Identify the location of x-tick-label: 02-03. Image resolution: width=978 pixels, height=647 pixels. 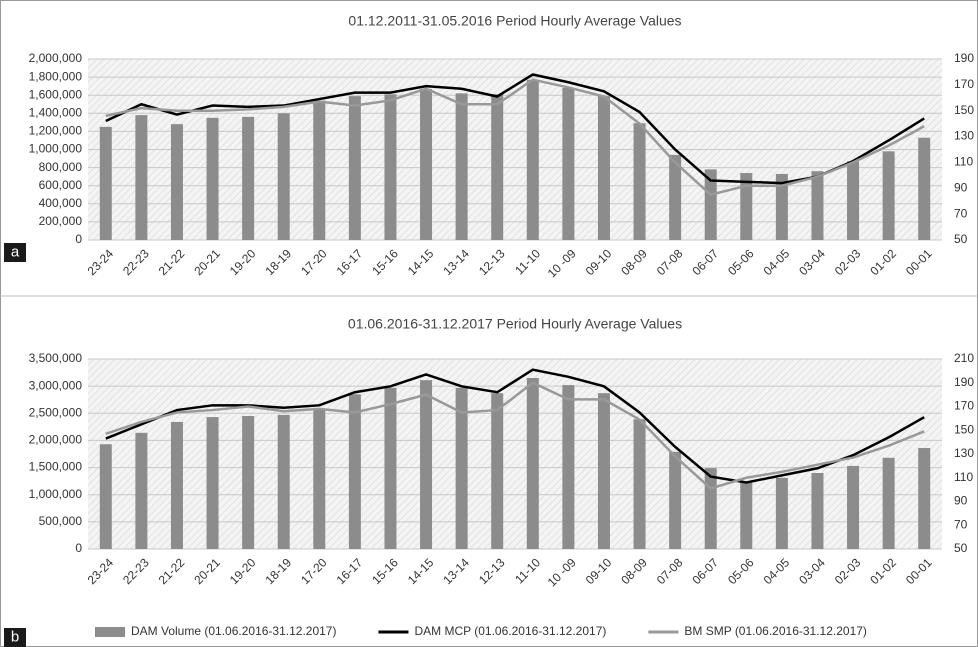
(848, 262).